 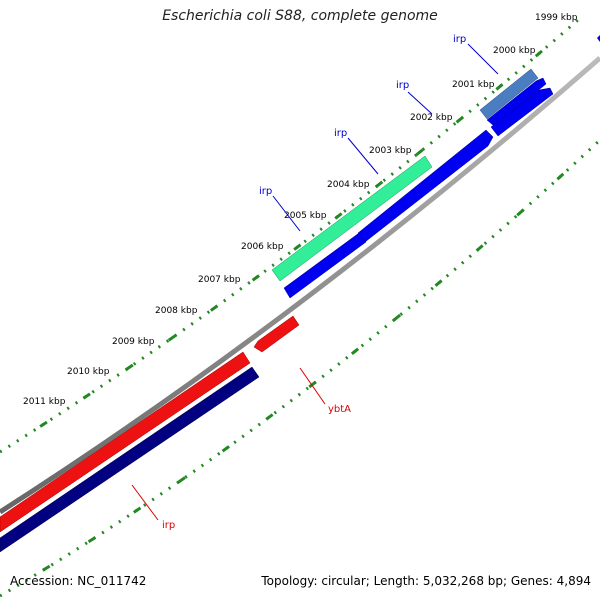 What do you see at coordinates (44, 402) in the screenshot?
I see `ruler-label: 2011 kbp` at bounding box center [44, 402].